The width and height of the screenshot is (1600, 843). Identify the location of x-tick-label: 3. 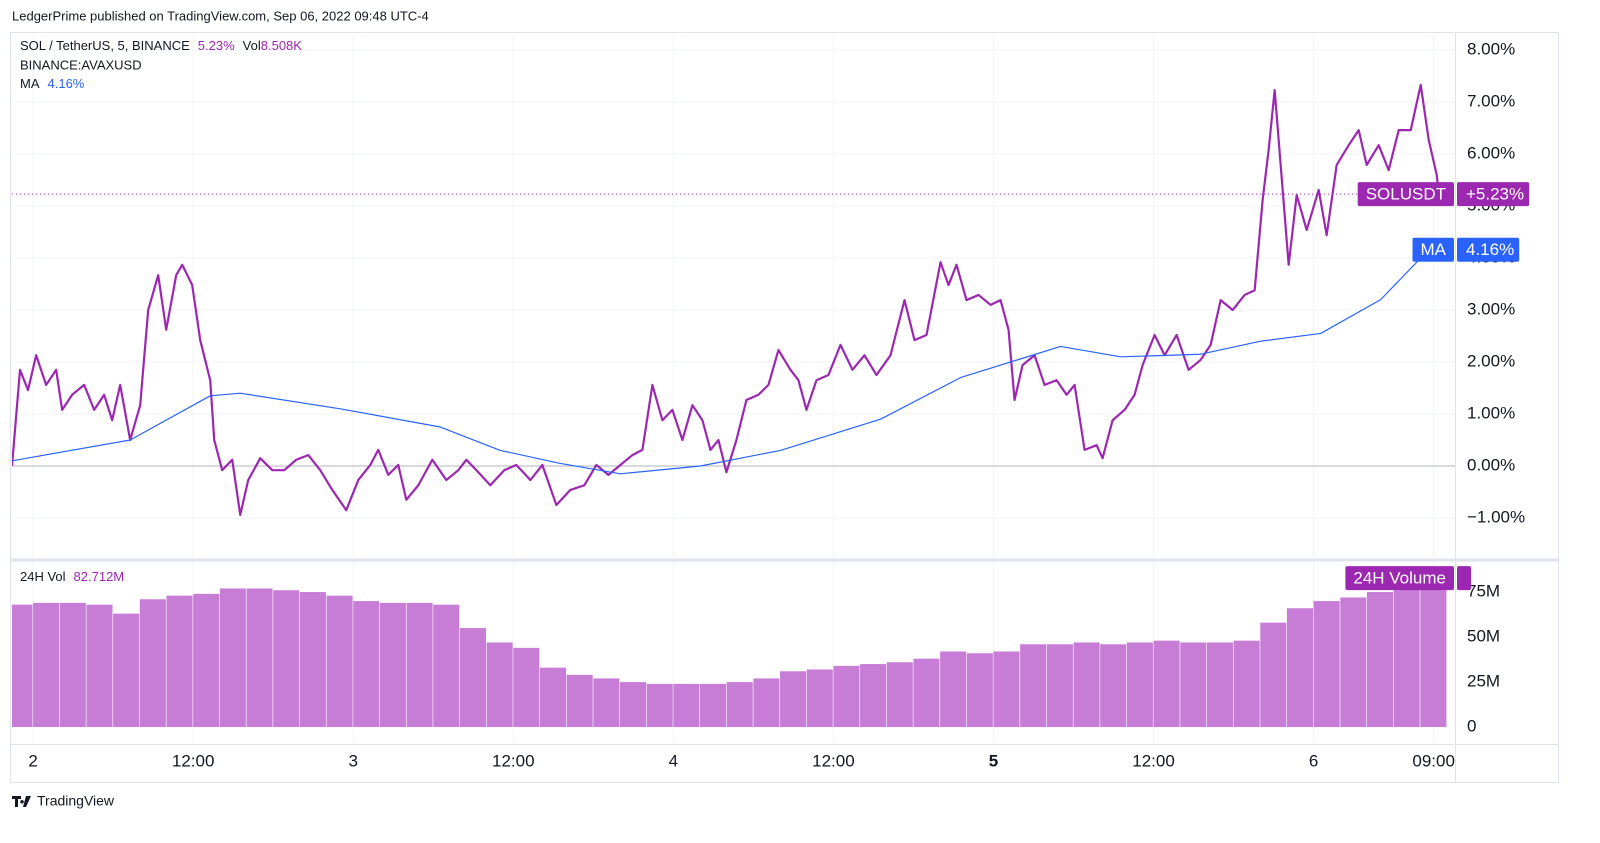
(352, 760).